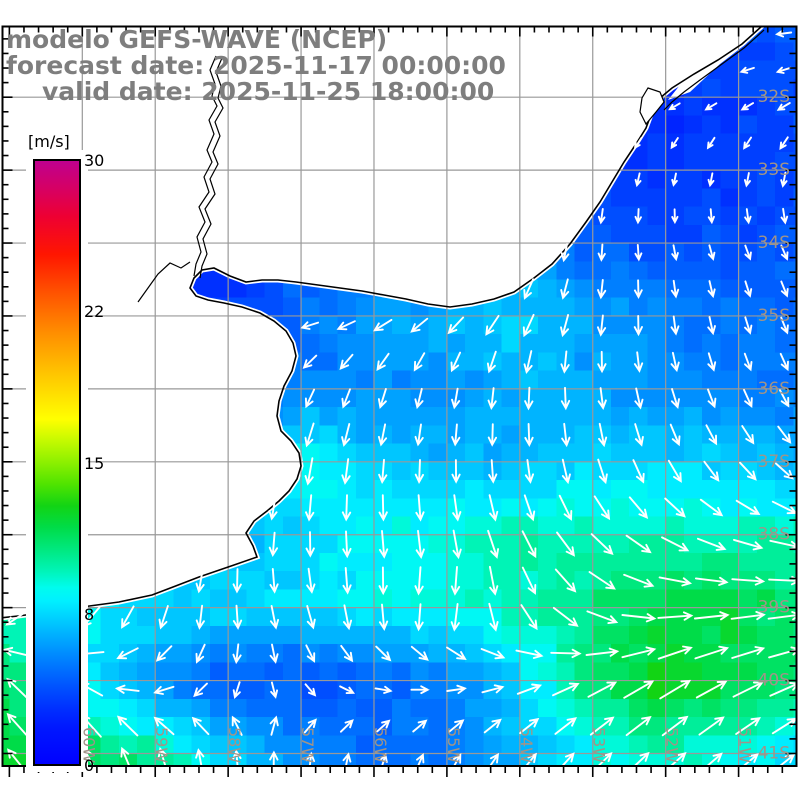 This screenshot has width=800, height=800. What do you see at coordinates (161, 745) in the screenshot?
I see `lon-label: 59W` at bounding box center [161, 745].